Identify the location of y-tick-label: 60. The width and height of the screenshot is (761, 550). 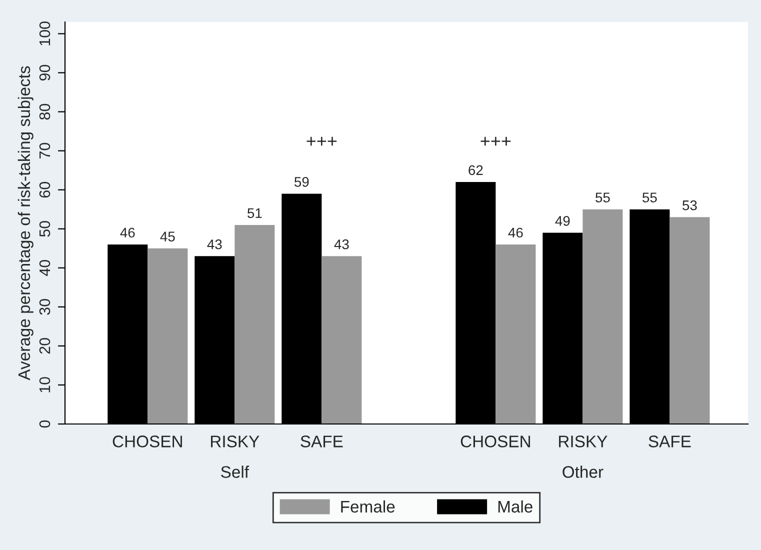
(44, 190).